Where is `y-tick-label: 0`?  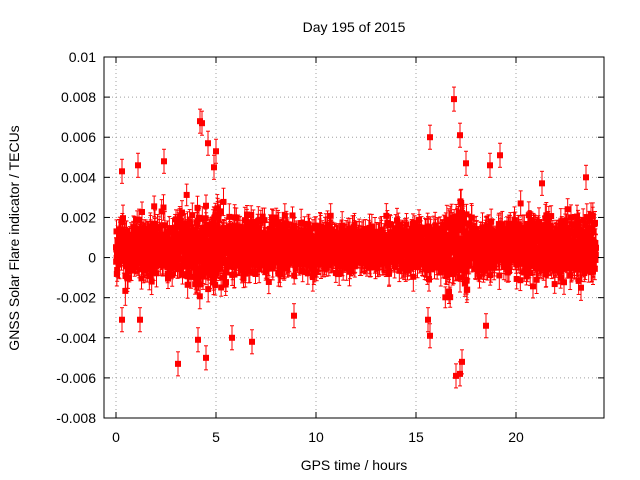
y-tick-label: 0 is located at coordinates (92, 258).